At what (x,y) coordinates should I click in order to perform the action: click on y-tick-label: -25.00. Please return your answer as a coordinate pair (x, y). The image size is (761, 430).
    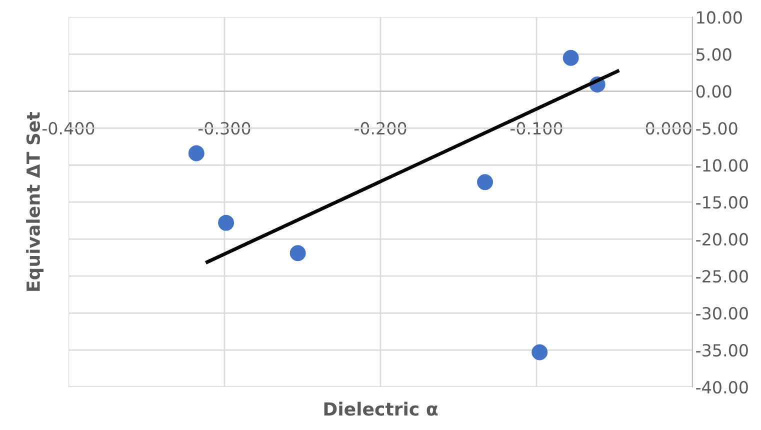
    Looking at the image, I should click on (722, 276).